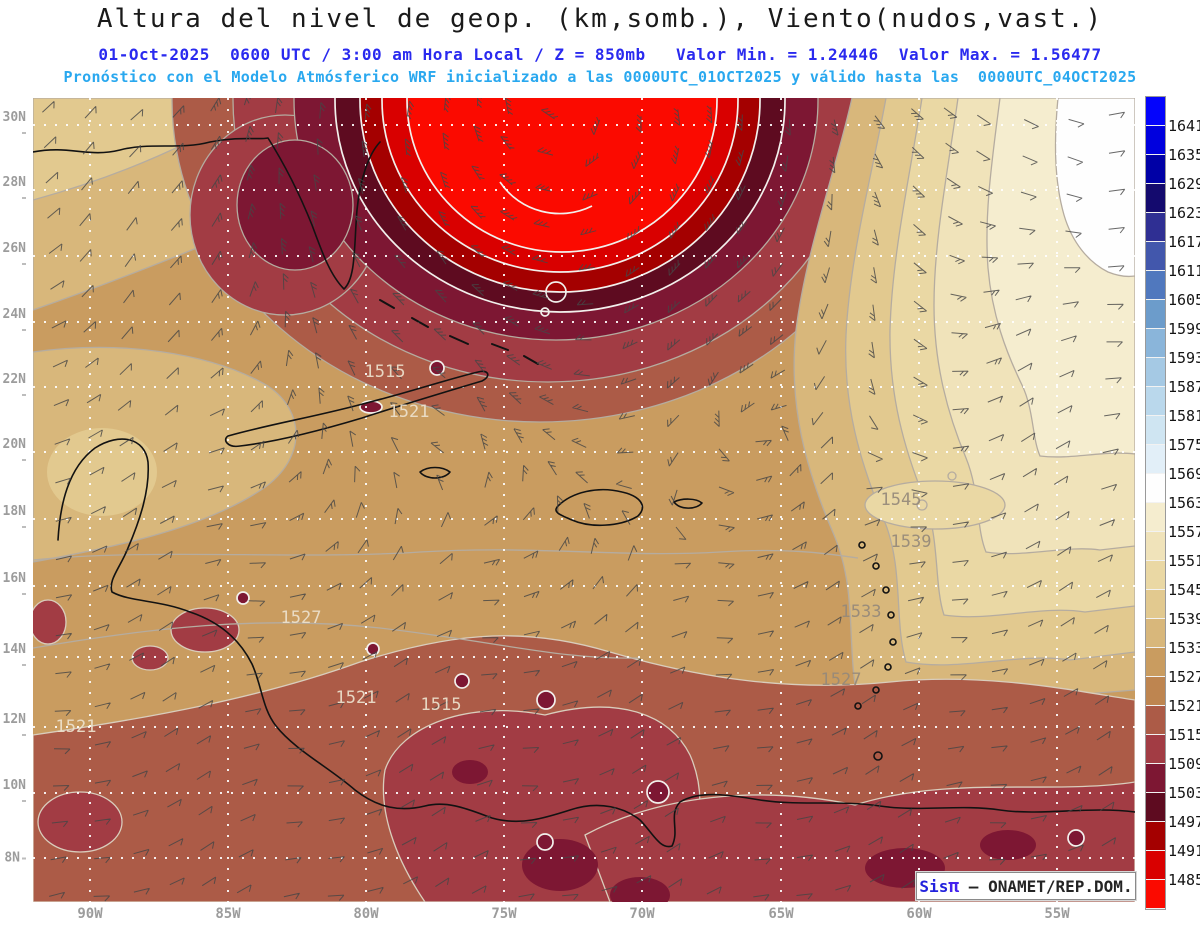 The width and height of the screenshot is (1200, 927). I want to click on lat-tick-label: 28N, so click(13, 190).